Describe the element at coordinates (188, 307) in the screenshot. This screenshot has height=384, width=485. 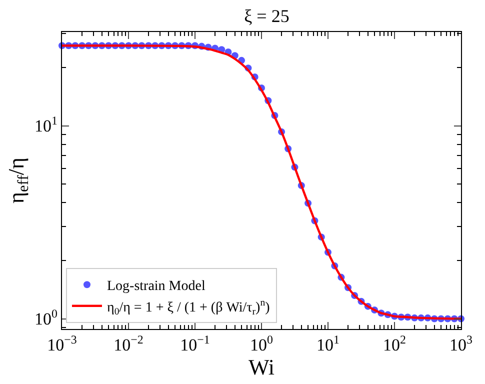
I see `legend-label: η$_{0}$/η = 1 + ξ / (1 + (β Wi/τ$_{r}$)$^{n}$)` at that location.